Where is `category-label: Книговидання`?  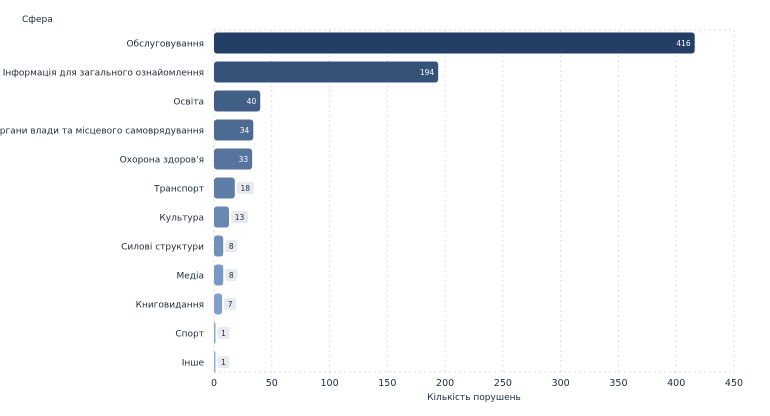
category-label: Книговидання is located at coordinates (170, 306).